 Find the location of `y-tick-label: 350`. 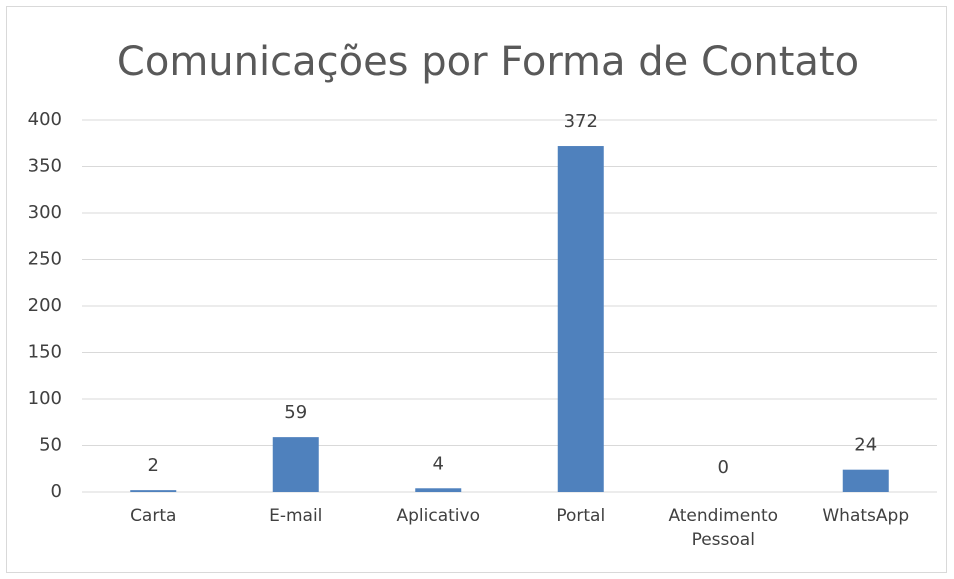

y-tick-label: 350 is located at coordinates (45, 166).